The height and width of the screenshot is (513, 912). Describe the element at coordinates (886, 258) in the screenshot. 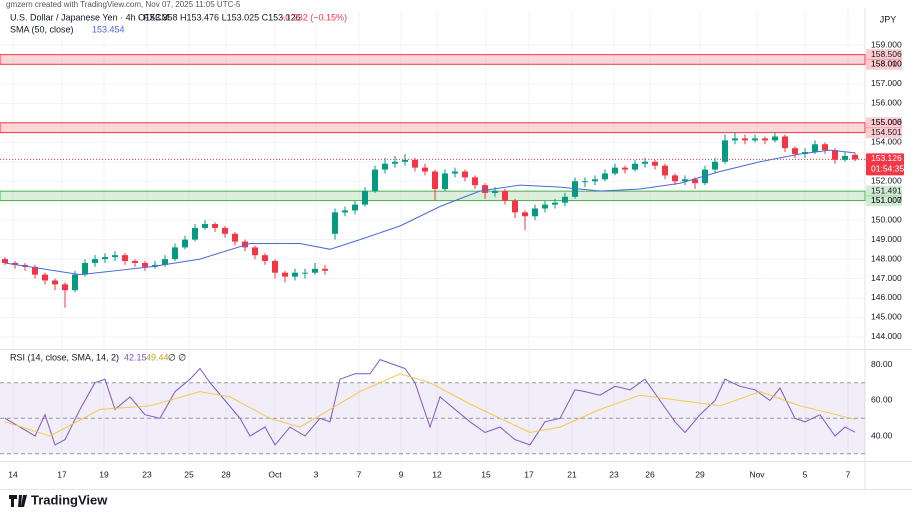

I see `y-tick-label: 148.000` at that location.